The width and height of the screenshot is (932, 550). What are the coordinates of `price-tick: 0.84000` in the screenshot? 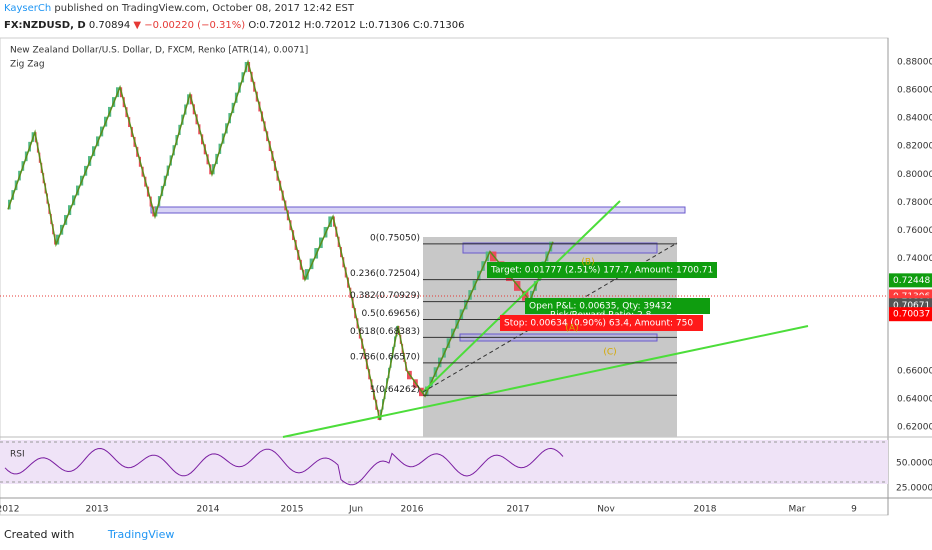 It's located at (914, 119).